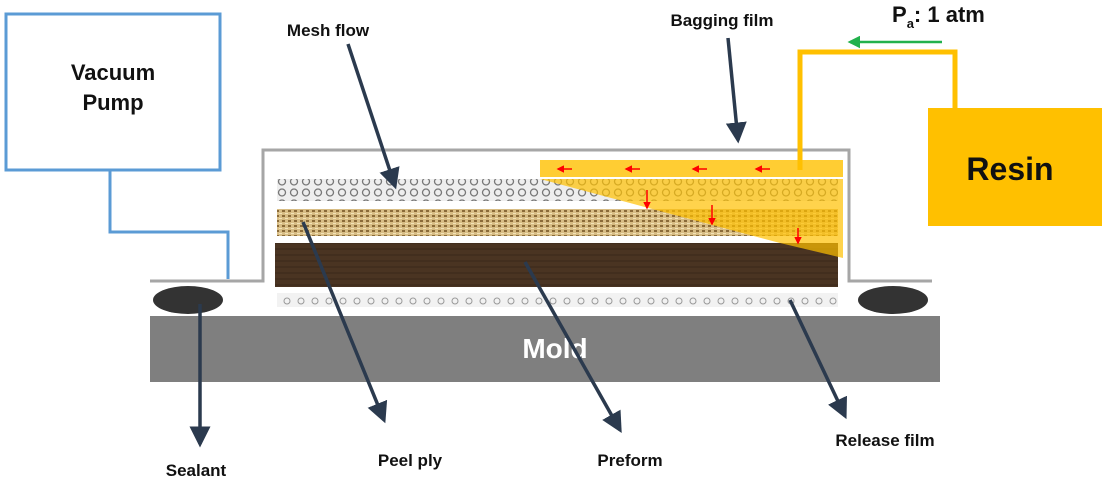 The width and height of the screenshot is (1102, 482). Describe the element at coordinates (557, 300) in the screenshot. I see `release-film-layer` at that location.